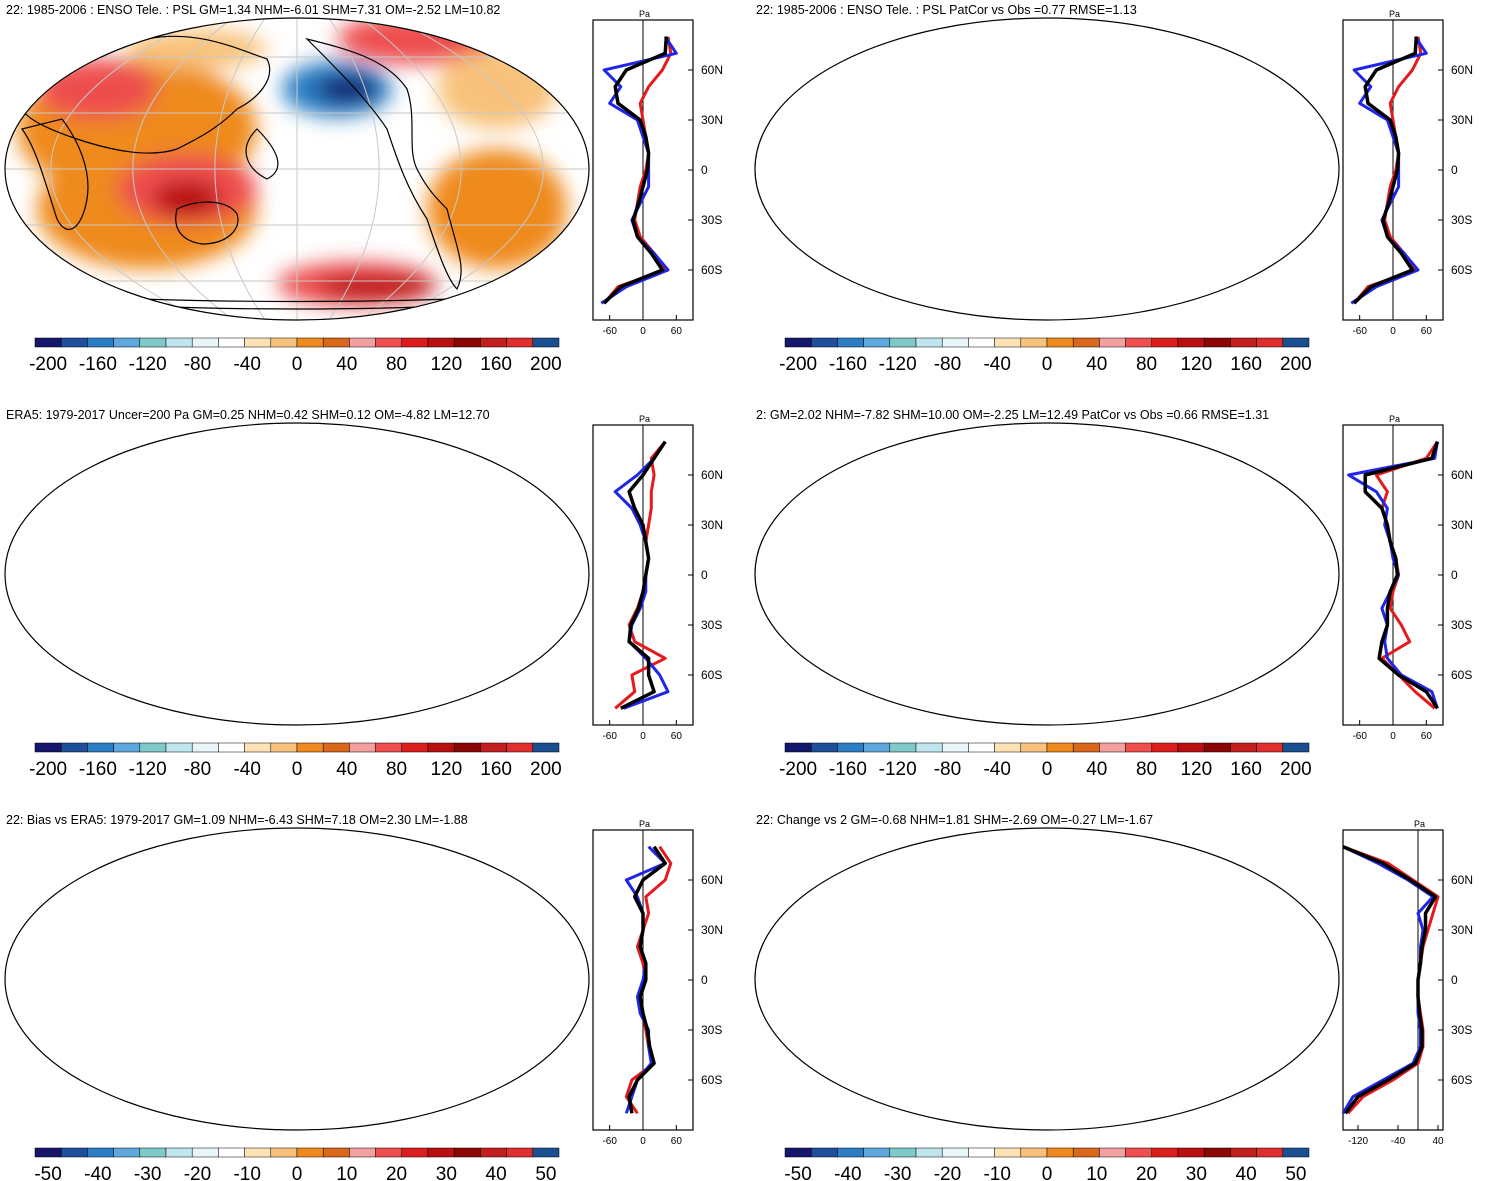 The image size is (1485, 1181). I want to click on mean-profile-line, so click(643, 575).